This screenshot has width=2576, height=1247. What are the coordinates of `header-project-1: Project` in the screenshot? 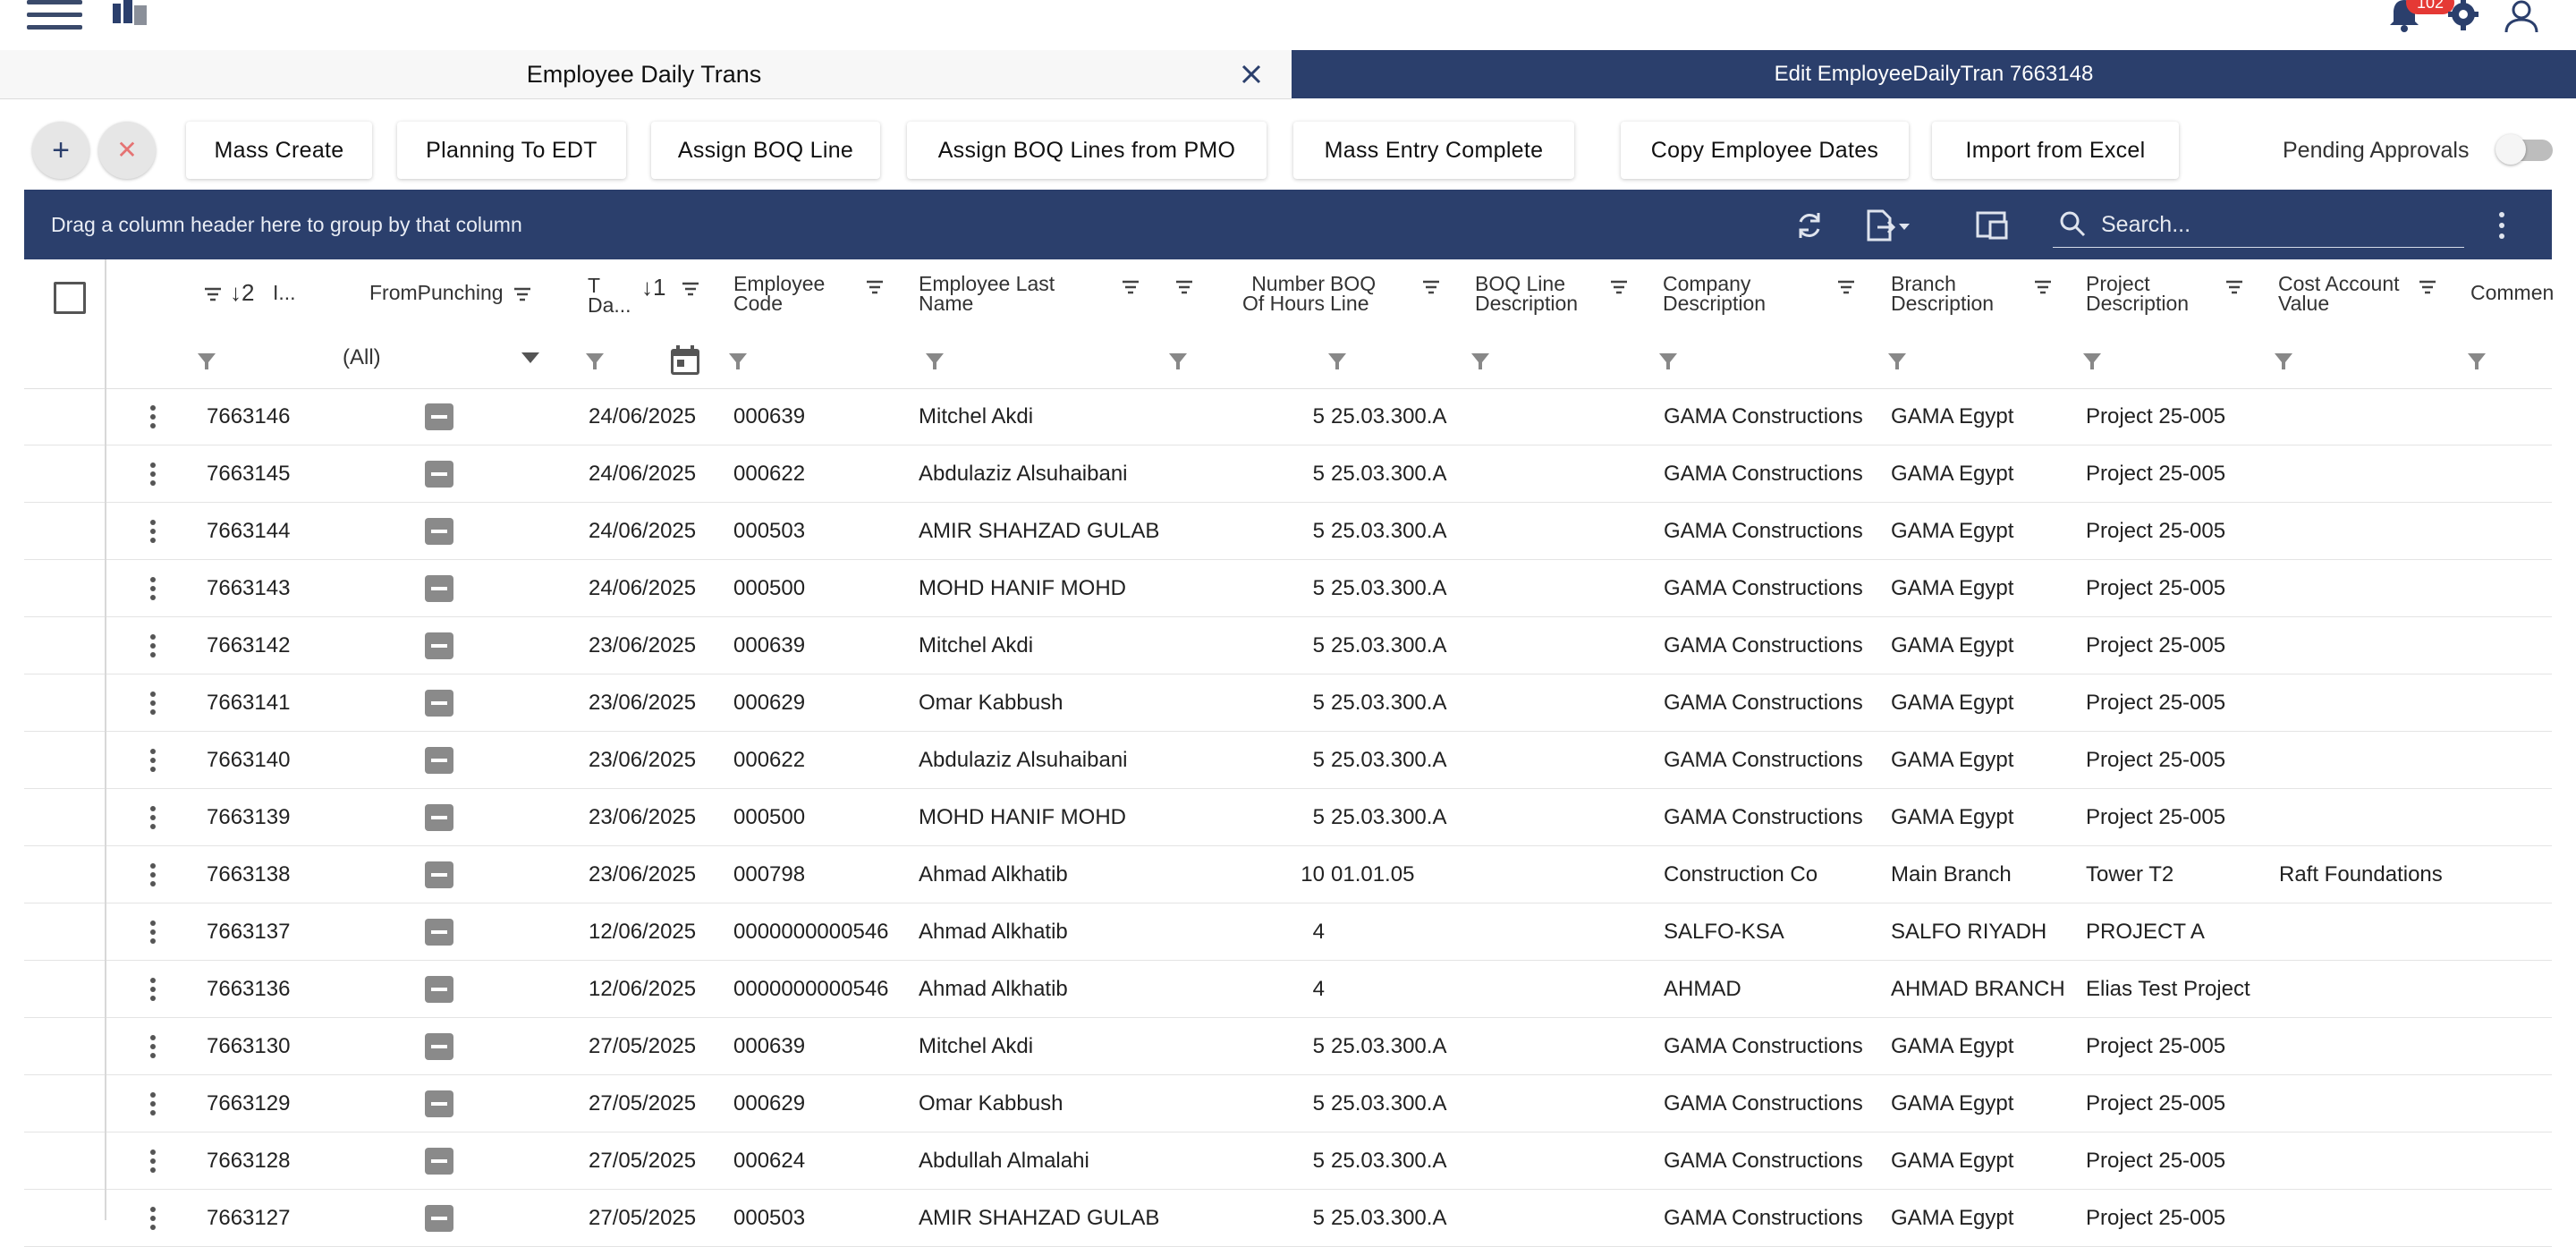 It's located at (2118, 283).